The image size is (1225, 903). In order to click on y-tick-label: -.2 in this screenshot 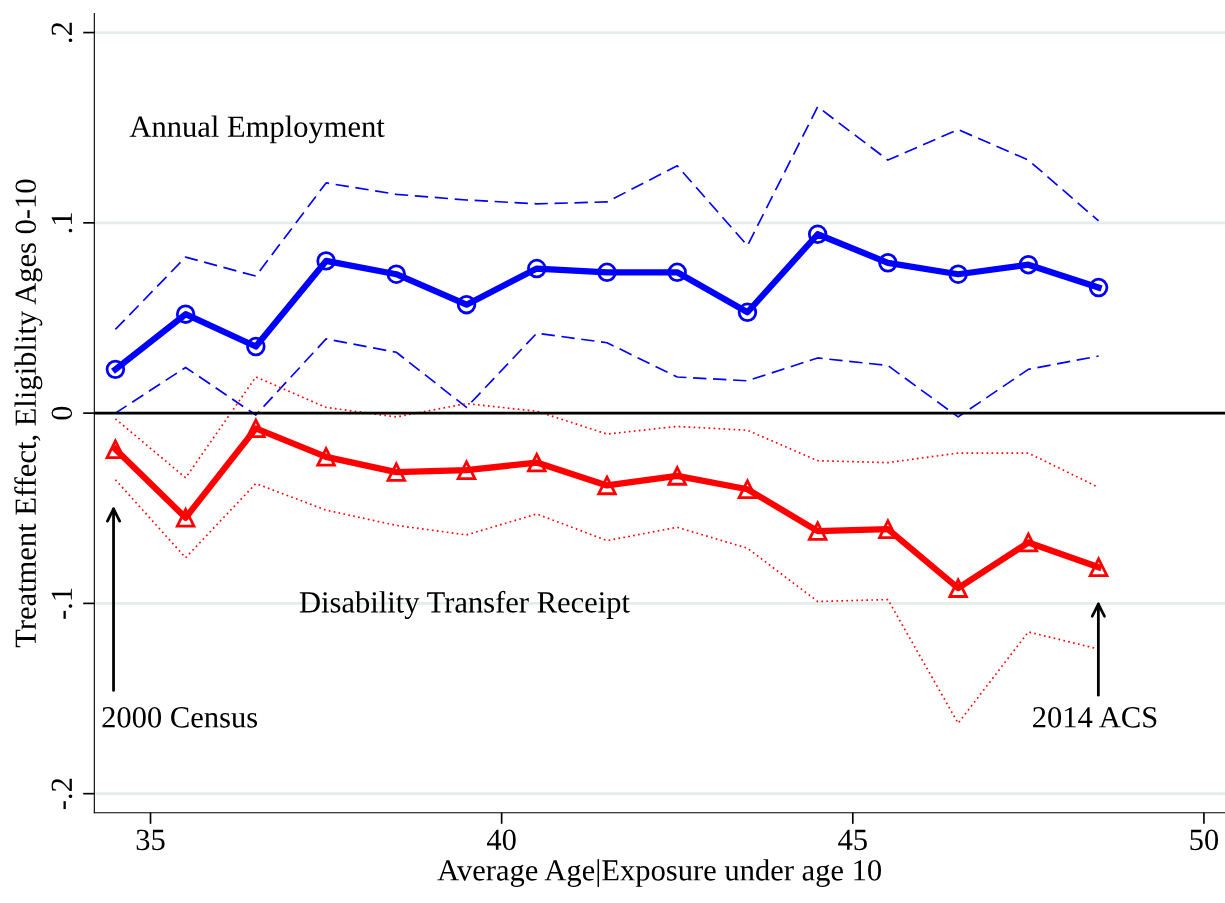, I will do `click(62, 794)`.